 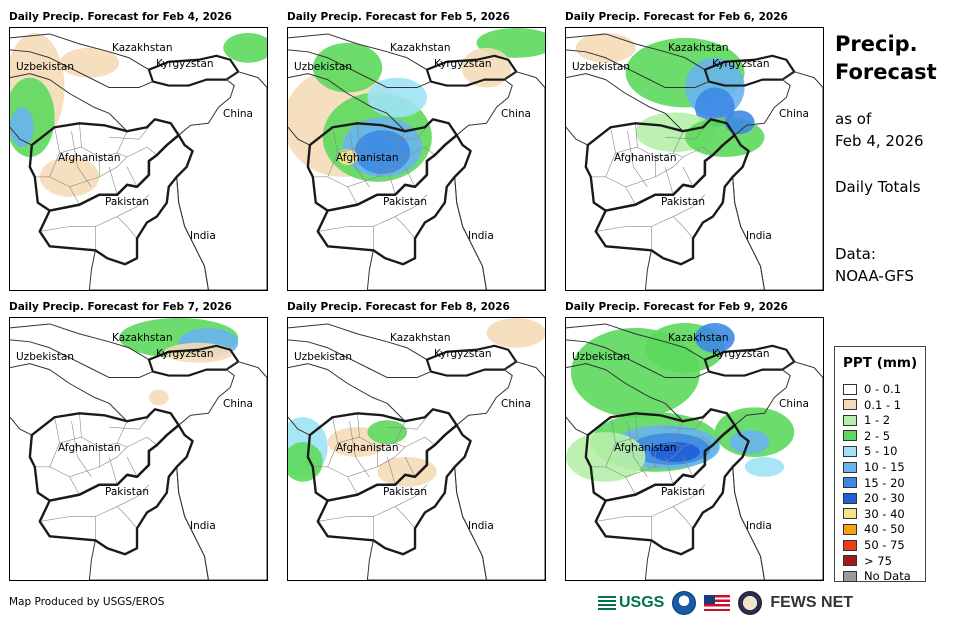 What do you see at coordinates (676, 17) in the screenshot?
I see `panel-title: Daily Precip. Forecast for Feb 6, 2026` at bounding box center [676, 17].